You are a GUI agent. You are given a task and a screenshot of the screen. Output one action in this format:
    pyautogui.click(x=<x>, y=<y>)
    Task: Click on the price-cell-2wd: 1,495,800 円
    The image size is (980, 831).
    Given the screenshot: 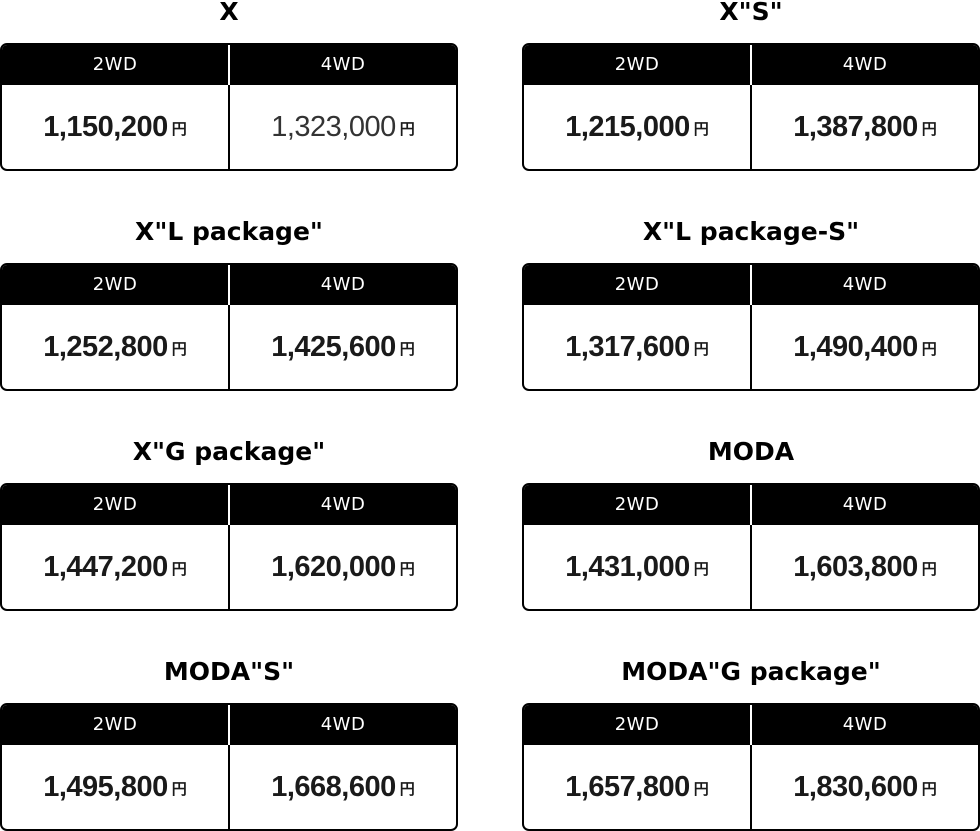 What is the action you would take?
    pyautogui.click(x=115, y=787)
    